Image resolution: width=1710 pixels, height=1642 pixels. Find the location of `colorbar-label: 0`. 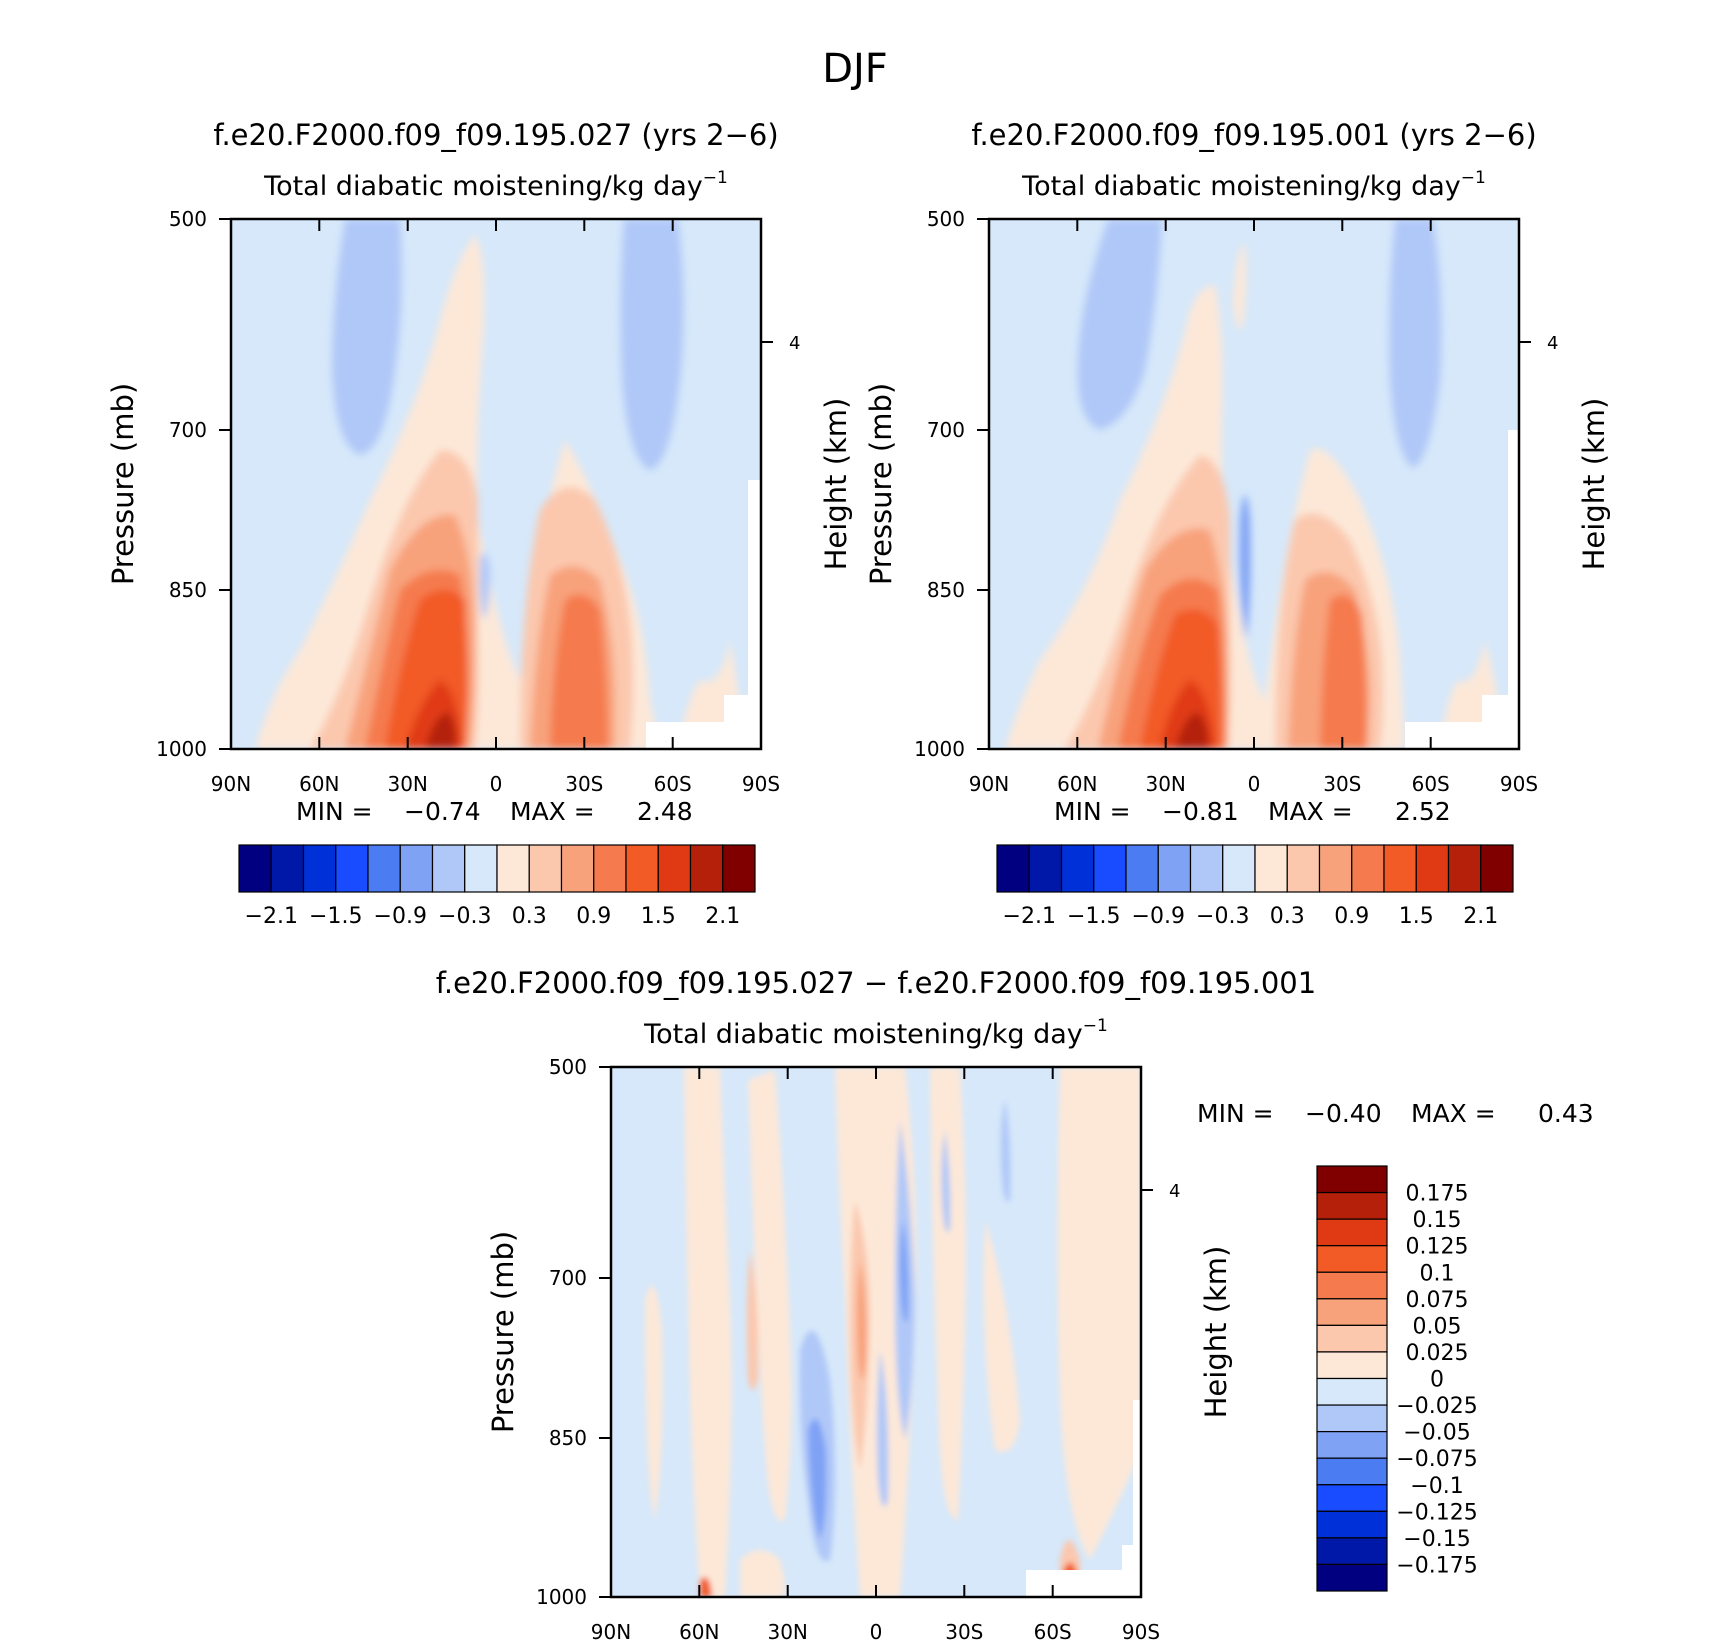

colorbar-label: 0 is located at coordinates (1437, 1380).